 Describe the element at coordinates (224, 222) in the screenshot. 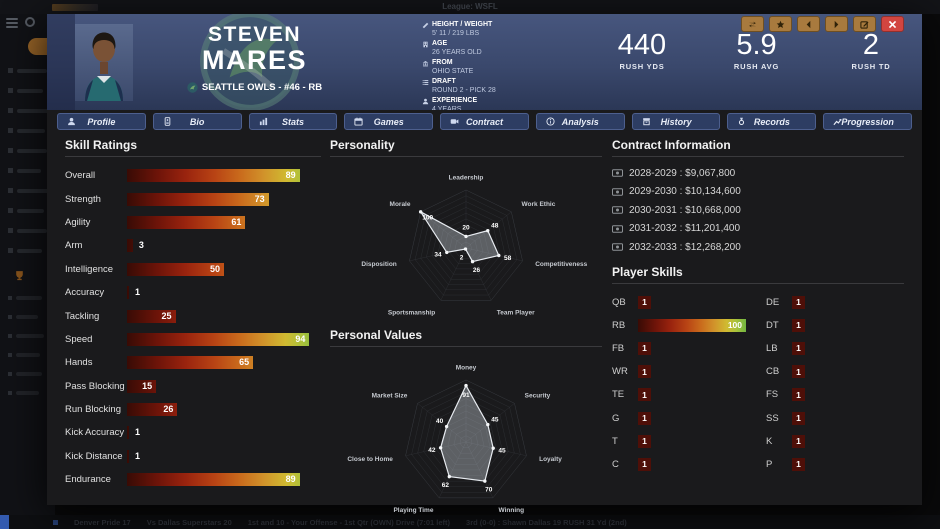

I see `skill-bar-track: 61` at that location.